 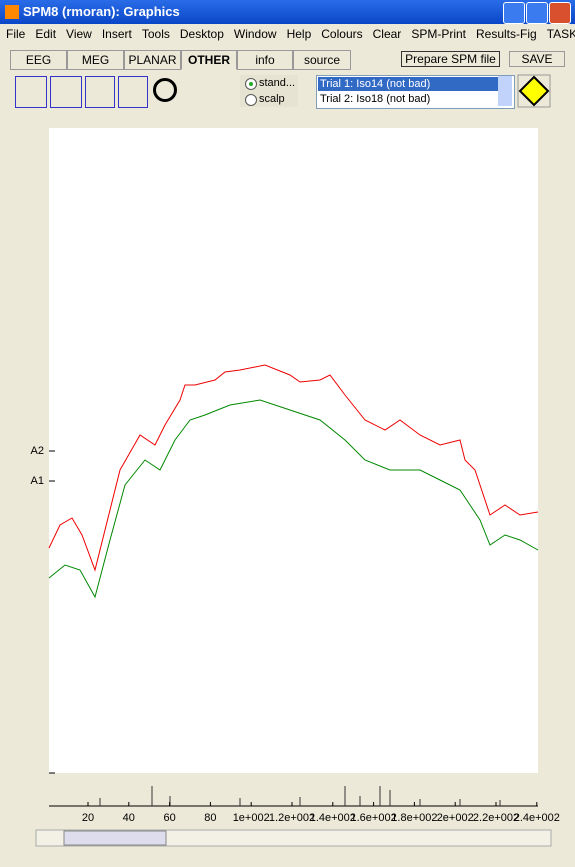 I want to click on x-tick-label: 1.4e+002, so click(x=333, y=818).